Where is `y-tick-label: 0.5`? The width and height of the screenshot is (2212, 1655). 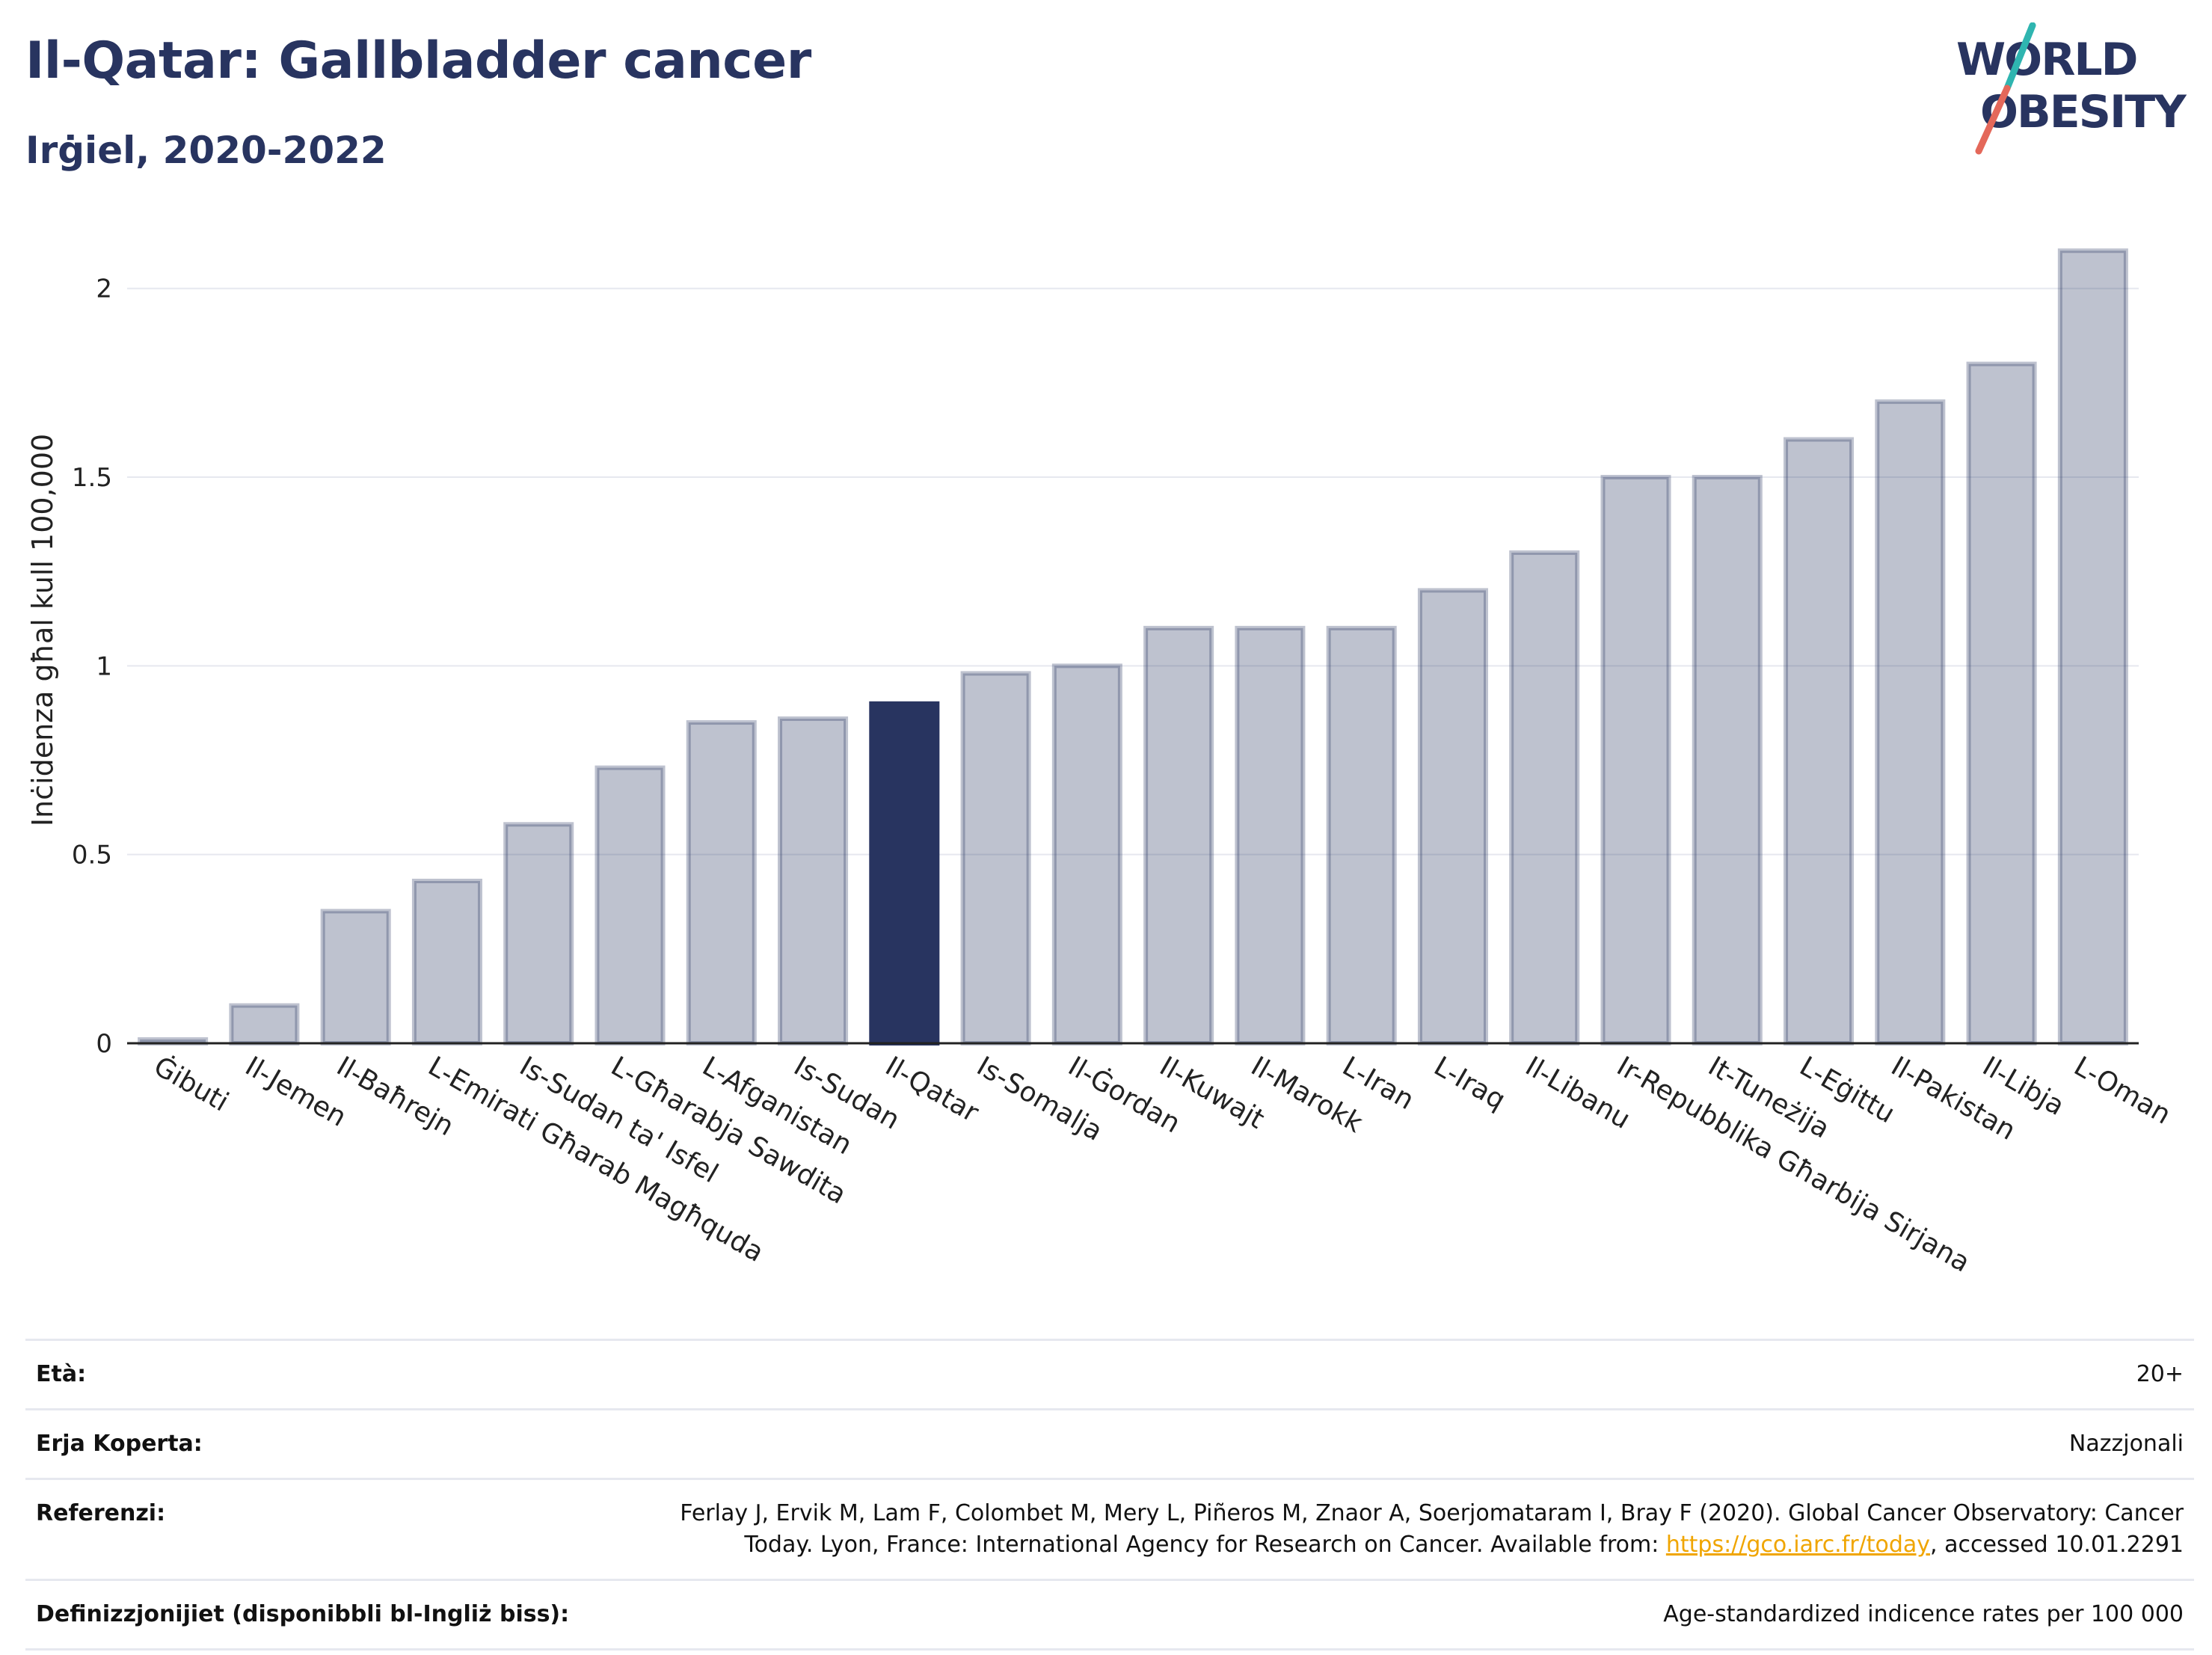
y-tick-label: 0.5 is located at coordinates (92, 856).